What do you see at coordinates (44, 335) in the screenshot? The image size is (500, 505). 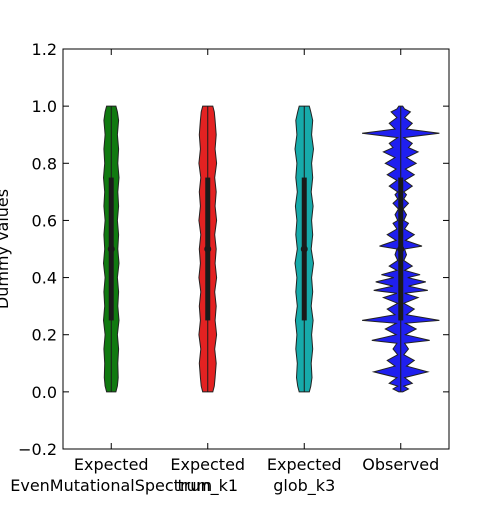 I see `y-tick-label: 0.2` at bounding box center [44, 335].